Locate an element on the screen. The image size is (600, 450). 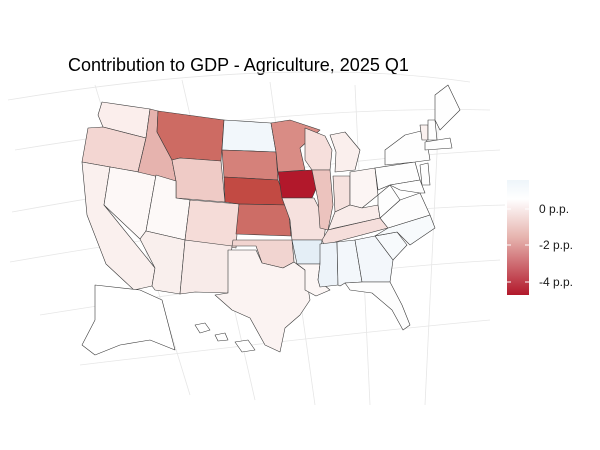
state-SD is located at coordinates (250, 165).